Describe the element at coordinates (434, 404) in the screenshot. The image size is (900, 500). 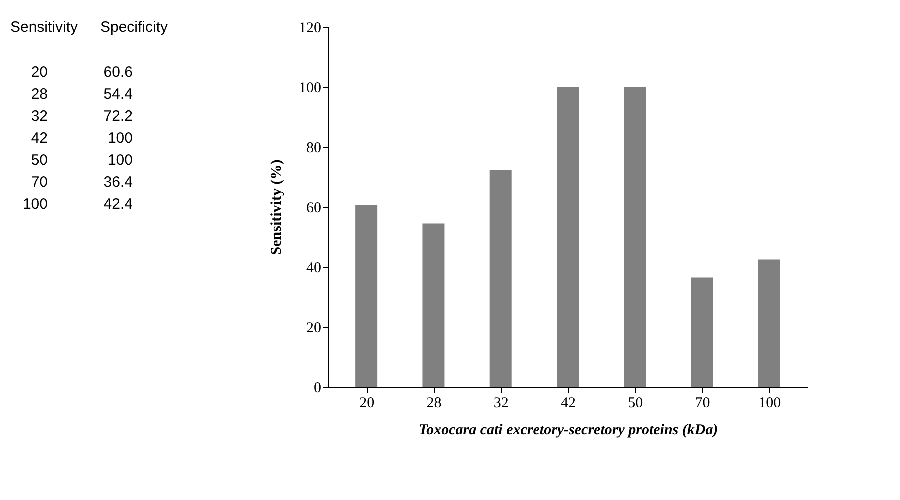
I see `x-tick-label: 28` at that location.